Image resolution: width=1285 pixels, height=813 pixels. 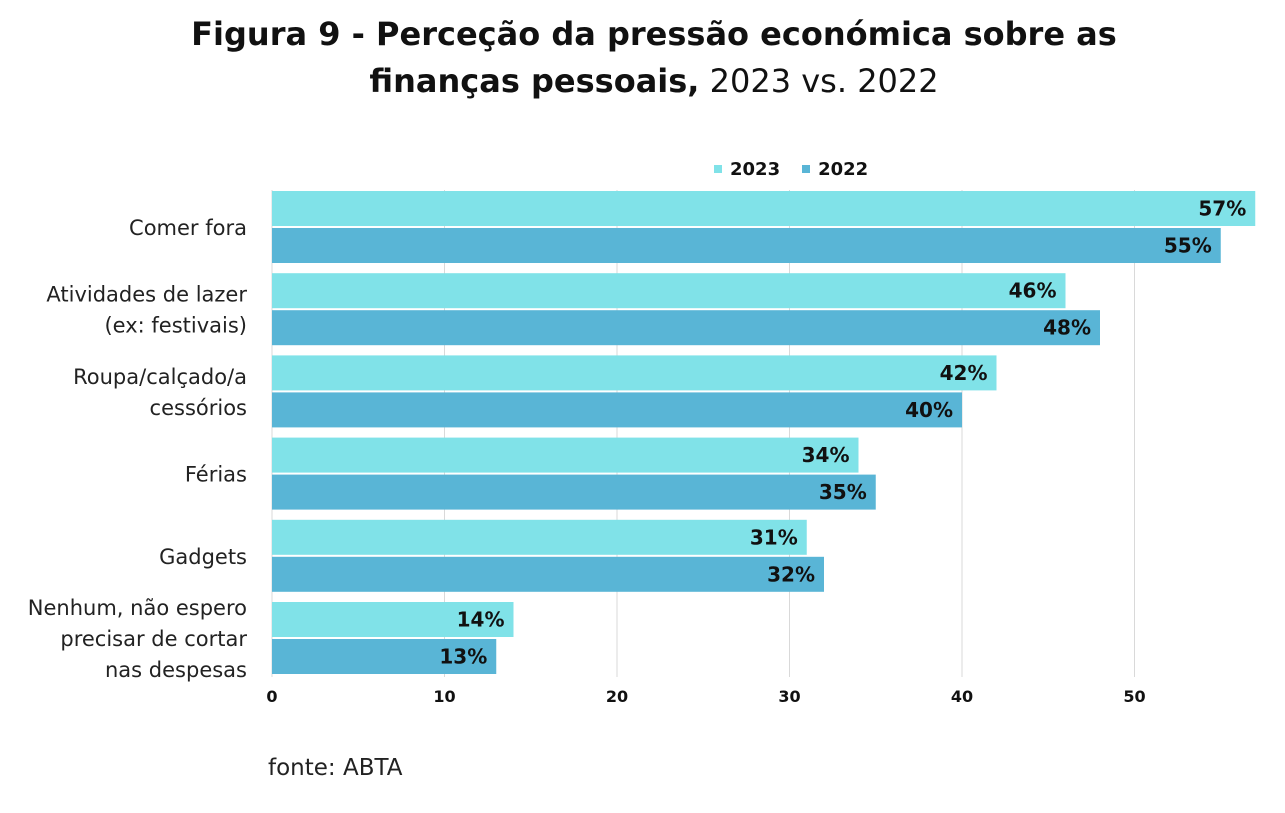 I want to click on data-label: 40%, so click(x=929, y=410).